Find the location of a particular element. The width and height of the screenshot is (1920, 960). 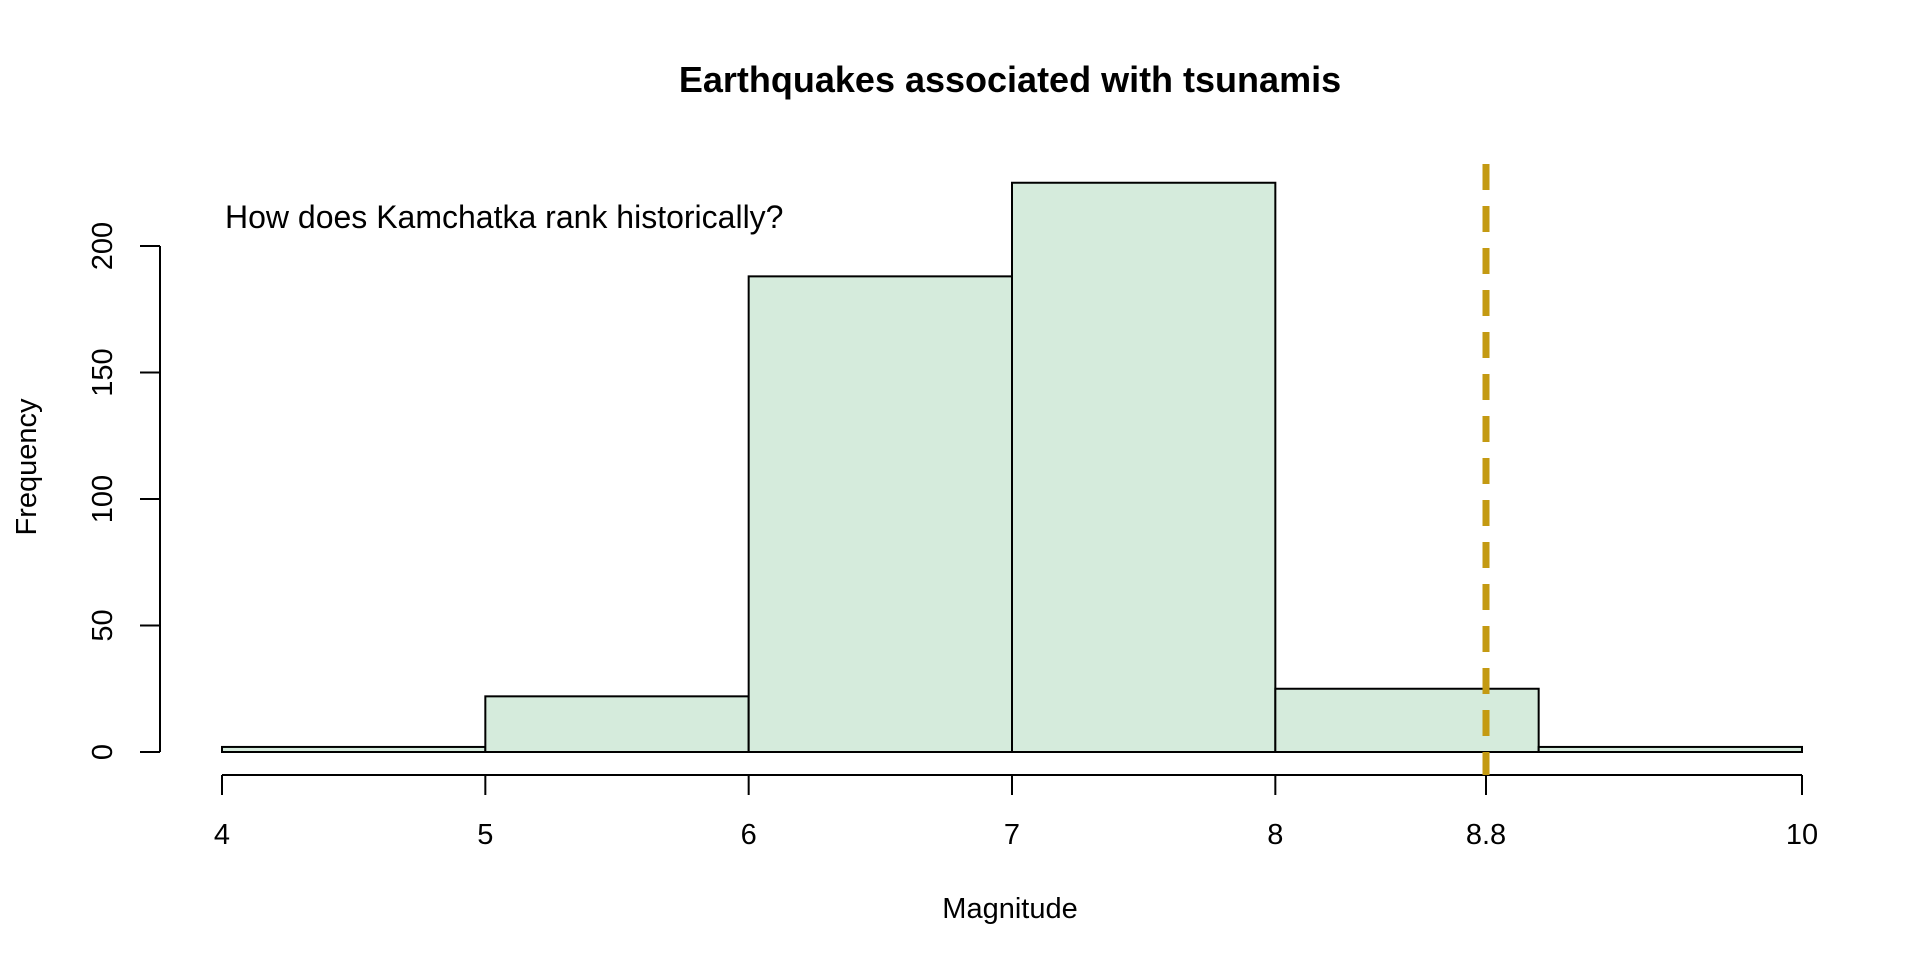

y-tick-label: 150 is located at coordinates (103, 372).